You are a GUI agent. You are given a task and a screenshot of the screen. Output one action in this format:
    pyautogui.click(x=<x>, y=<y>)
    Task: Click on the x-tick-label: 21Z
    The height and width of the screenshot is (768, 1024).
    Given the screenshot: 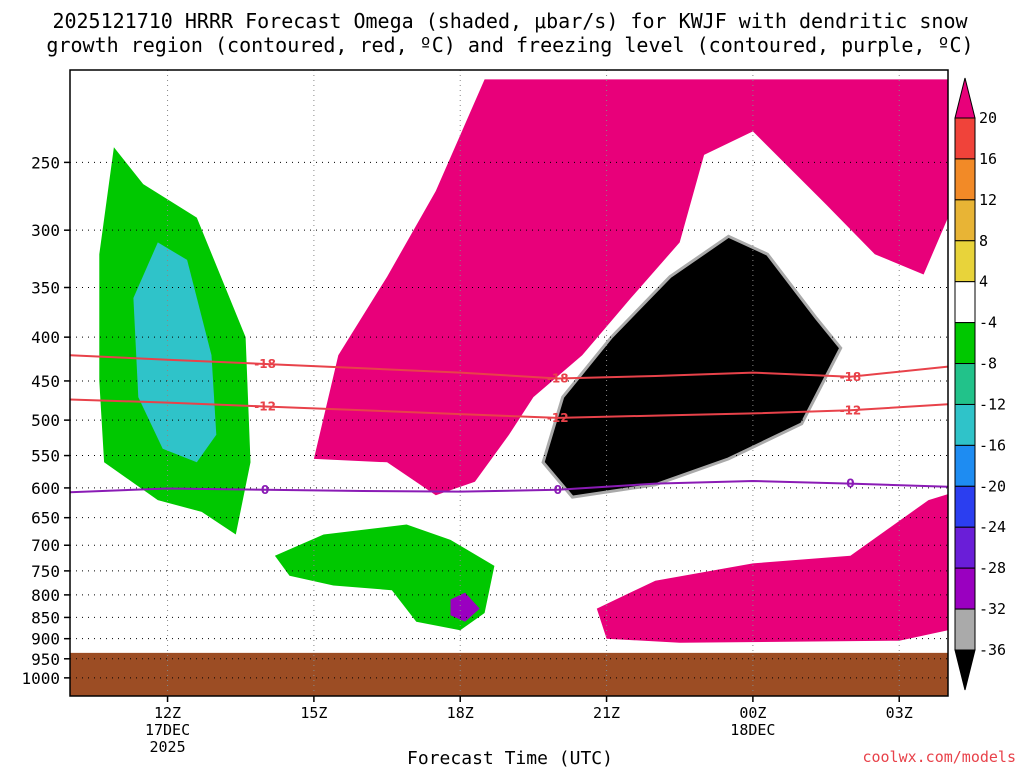 What is the action you would take?
    pyautogui.click(x=606, y=713)
    